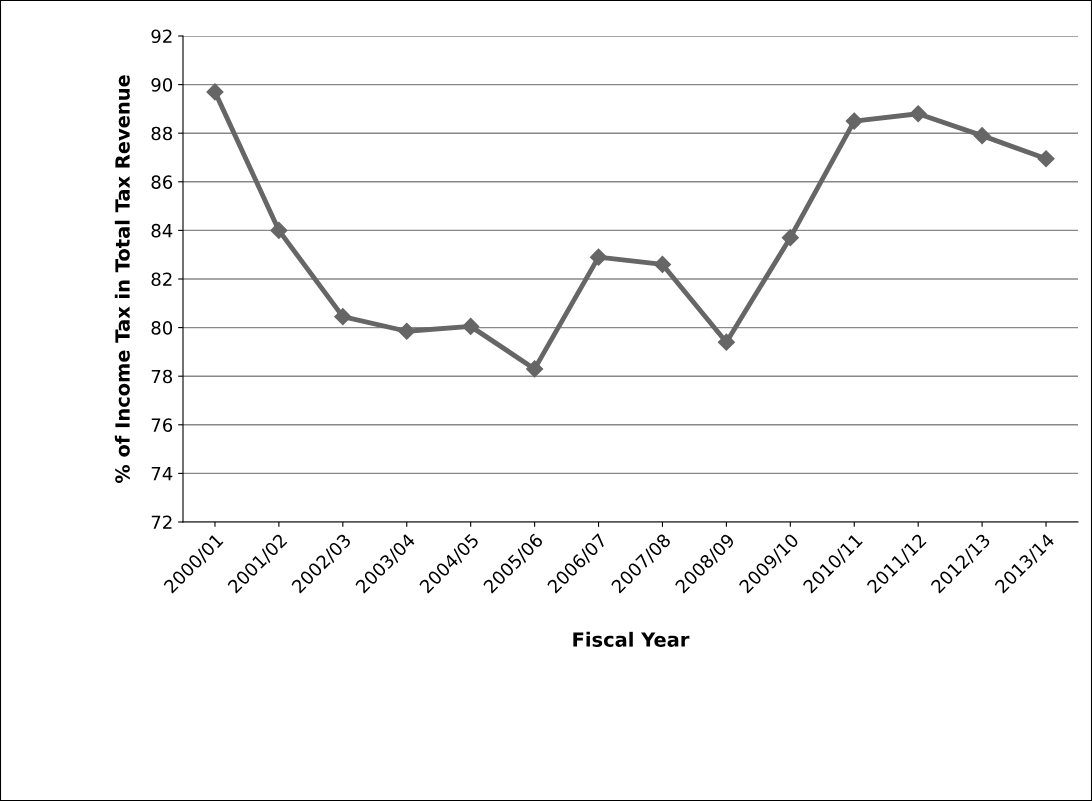 This screenshot has height=801, width=1092. Describe the element at coordinates (162, 133) in the screenshot. I see `y-tick-label: 88` at that location.